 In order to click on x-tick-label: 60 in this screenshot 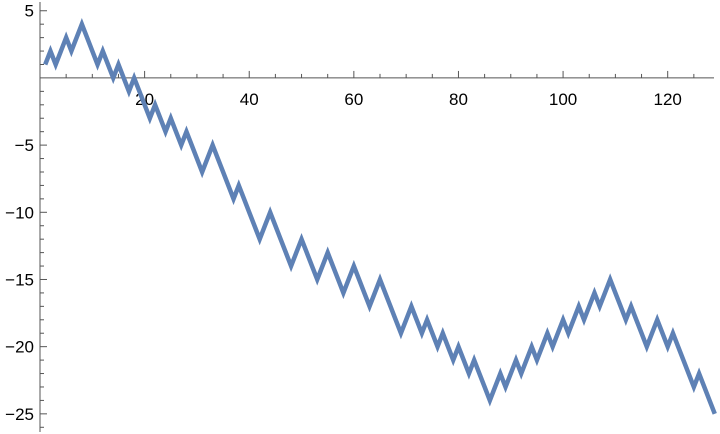, I will do `click(353, 99)`.